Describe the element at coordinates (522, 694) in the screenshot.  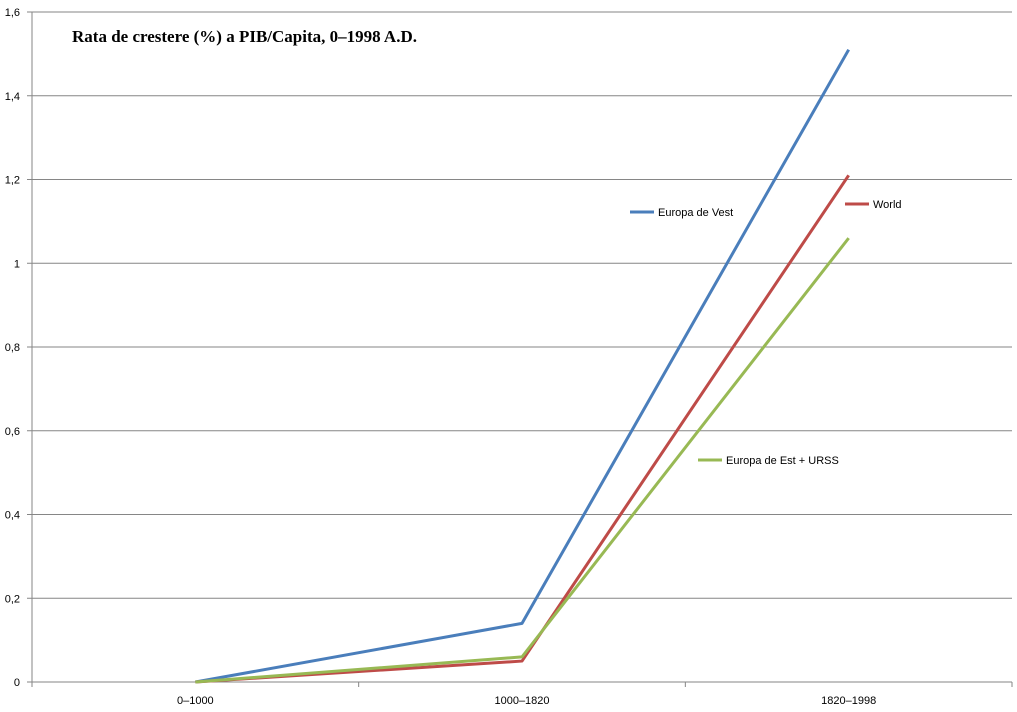
I see `x-tick-labels: 0–1000 1000–1820 1820–1998` at that location.